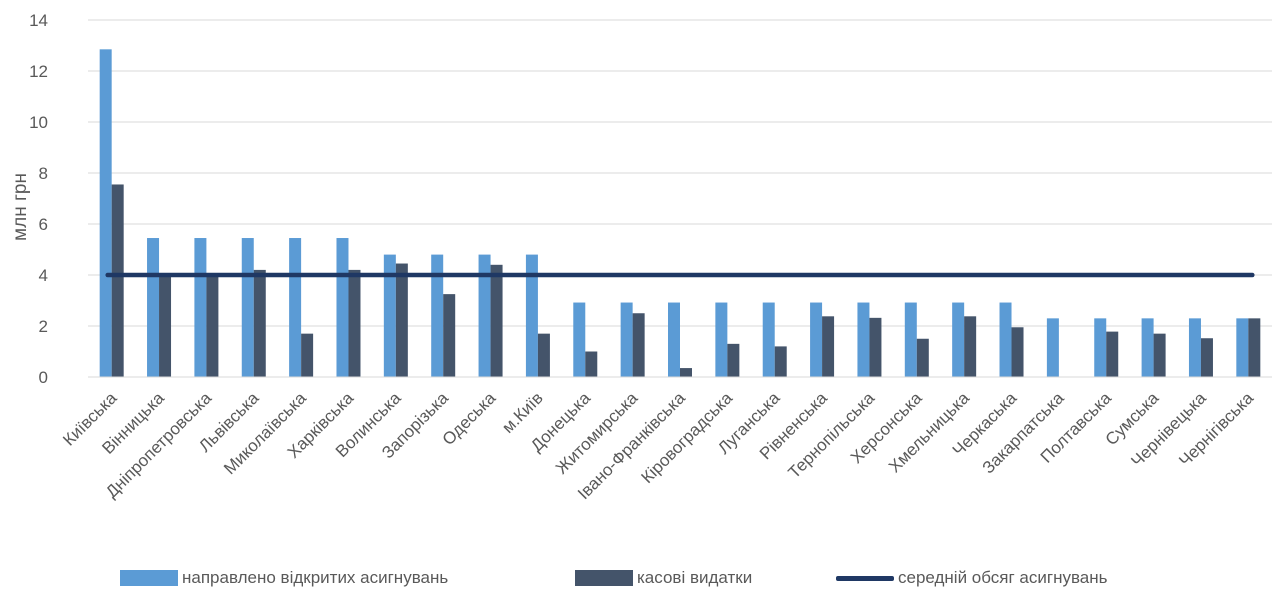 The height and width of the screenshot is (598, 1282). What do you see at coordinates (695, 577) in the screenshot?
I see `legend-label-cash-expenses: касові видатки` at bounding box center [695, 577].